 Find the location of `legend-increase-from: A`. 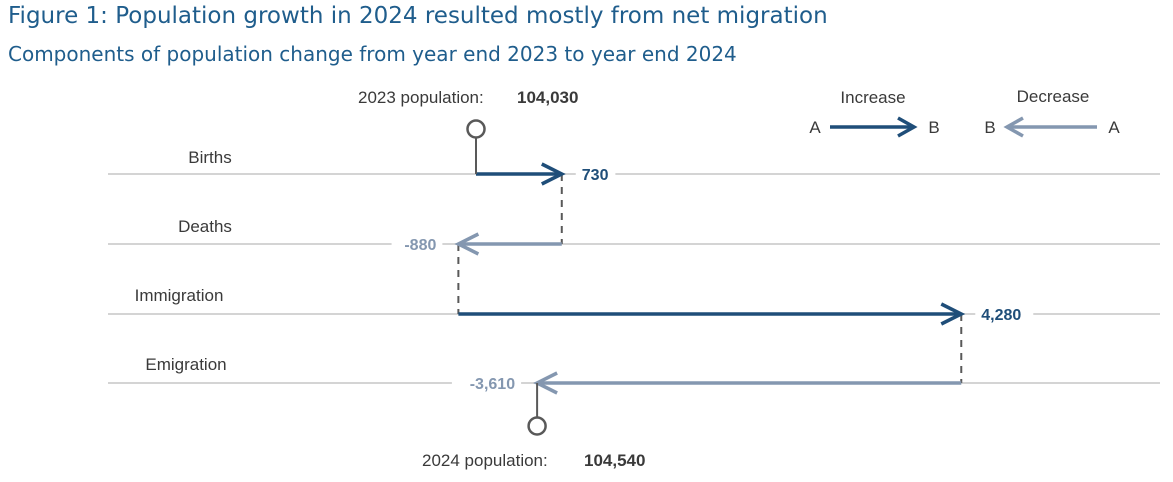

legend-increase-from: A is located at coordinates (815, 127).